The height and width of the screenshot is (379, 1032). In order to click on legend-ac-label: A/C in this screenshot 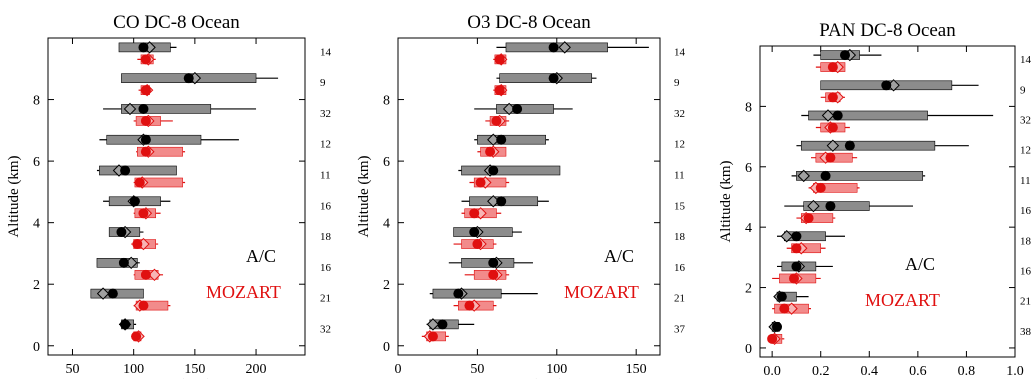, I will do `click(619, 256)`.